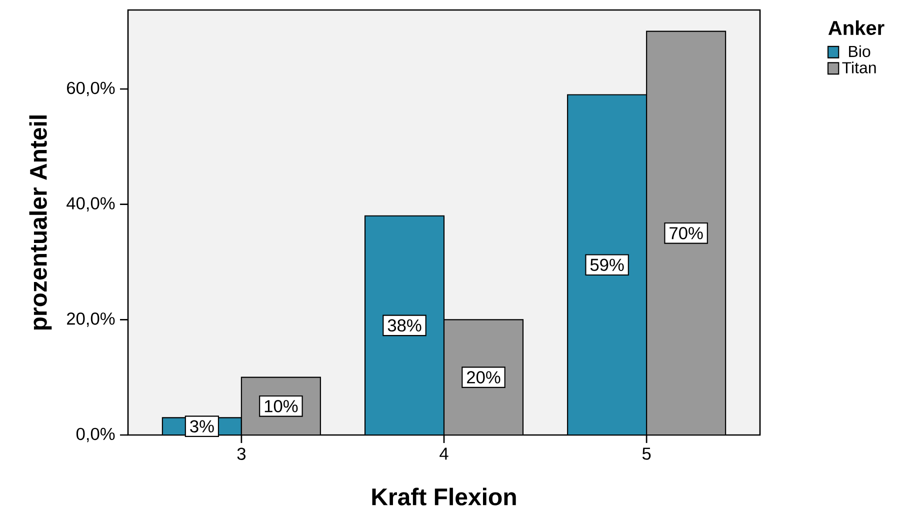  What do you see at coordinates (646, 454) in the screenshot?
I see `x-tick-label: 5` at bounding box center [646, 454].